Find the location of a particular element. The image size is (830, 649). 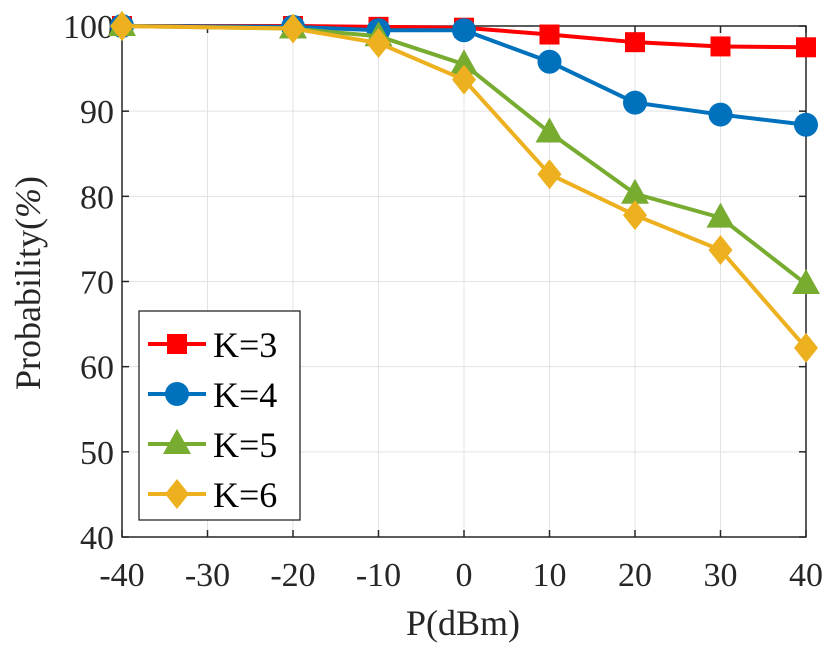

x-tick-label: -30 is located at coordinates (207, 575).